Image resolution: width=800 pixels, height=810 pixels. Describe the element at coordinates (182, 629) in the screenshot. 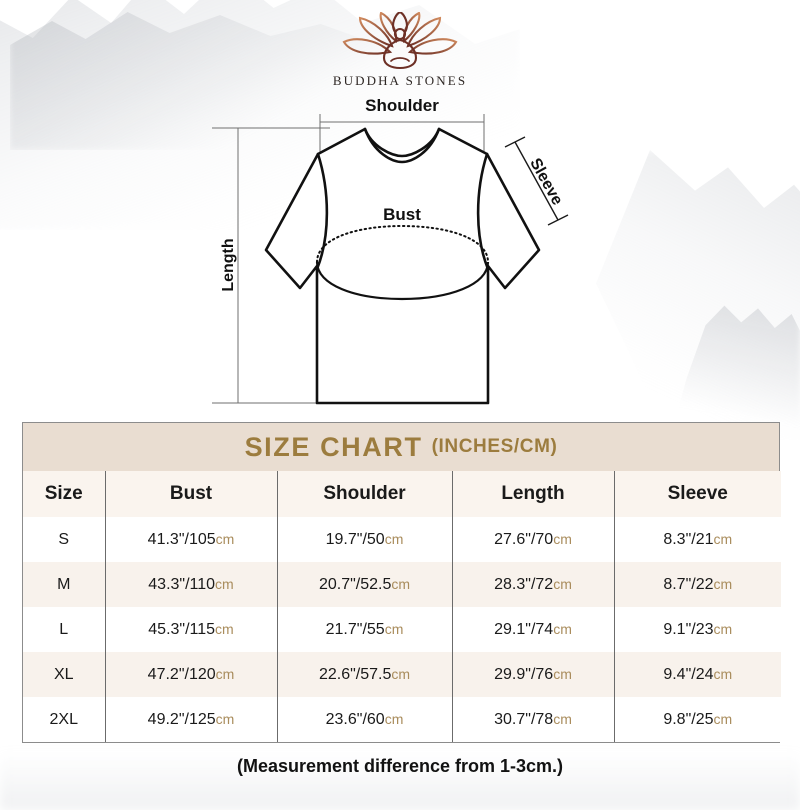

I see `value: 45.3"/115` at that location.